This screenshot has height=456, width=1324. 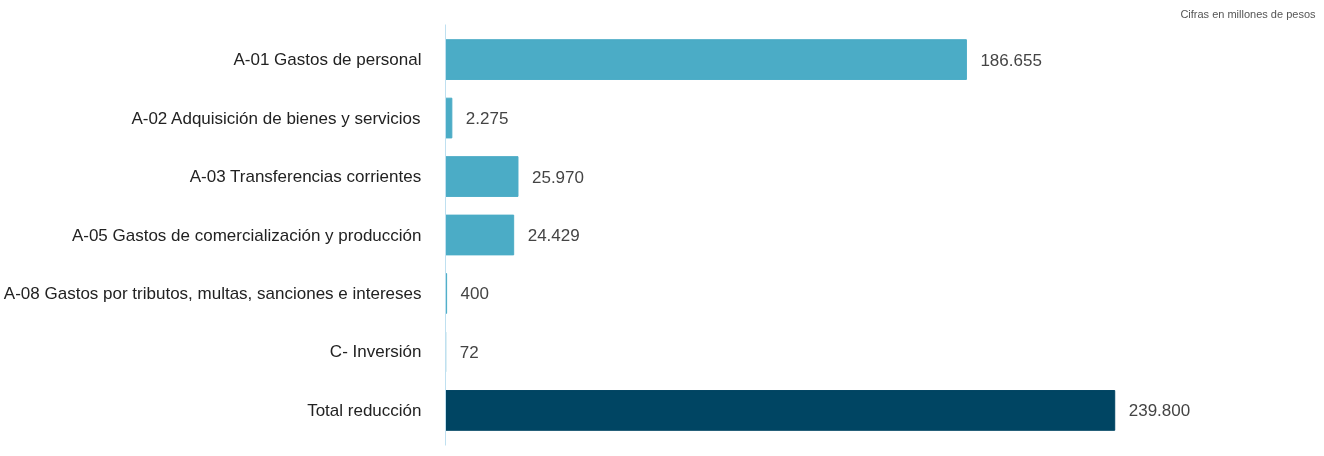 What do you see at coordinates (1011, 60) in the screenshot?
I see `data-label: 186.655` at bounding box center [1011, 60].